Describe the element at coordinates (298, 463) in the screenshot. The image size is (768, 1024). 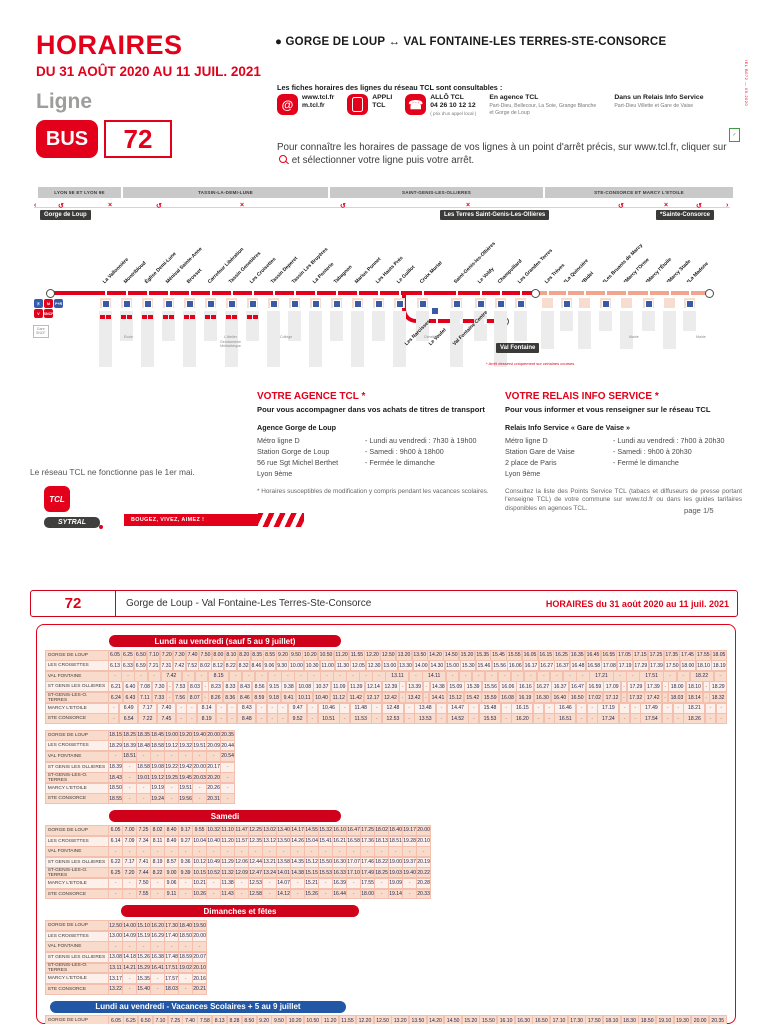
I see `detail-line: 56 rue Sgt Michel Berthet` at that location.